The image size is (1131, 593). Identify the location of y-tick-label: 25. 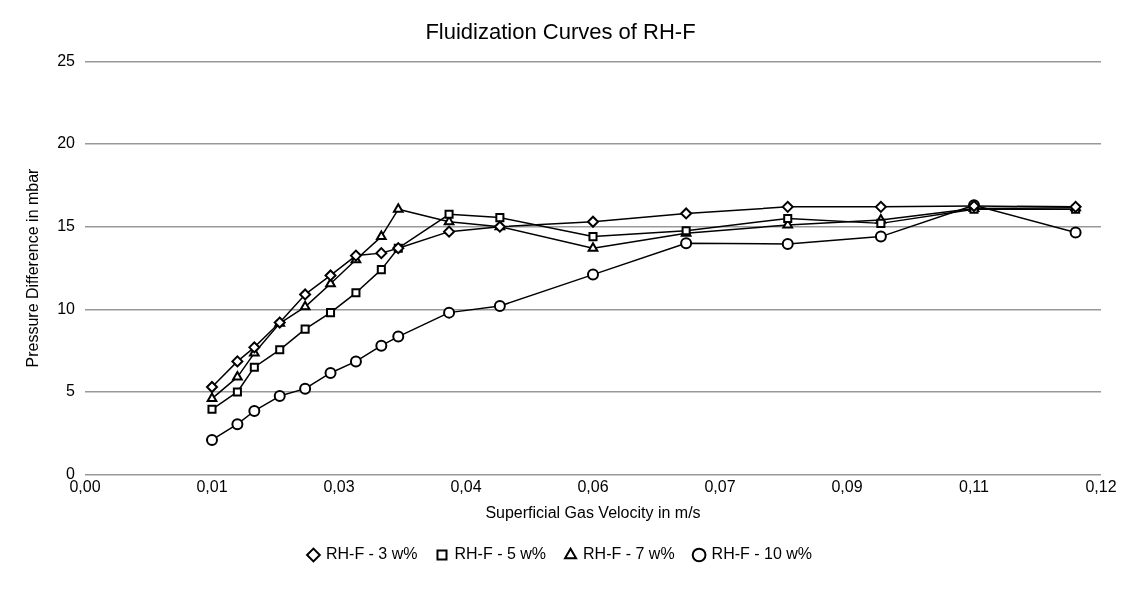
(66, 60).